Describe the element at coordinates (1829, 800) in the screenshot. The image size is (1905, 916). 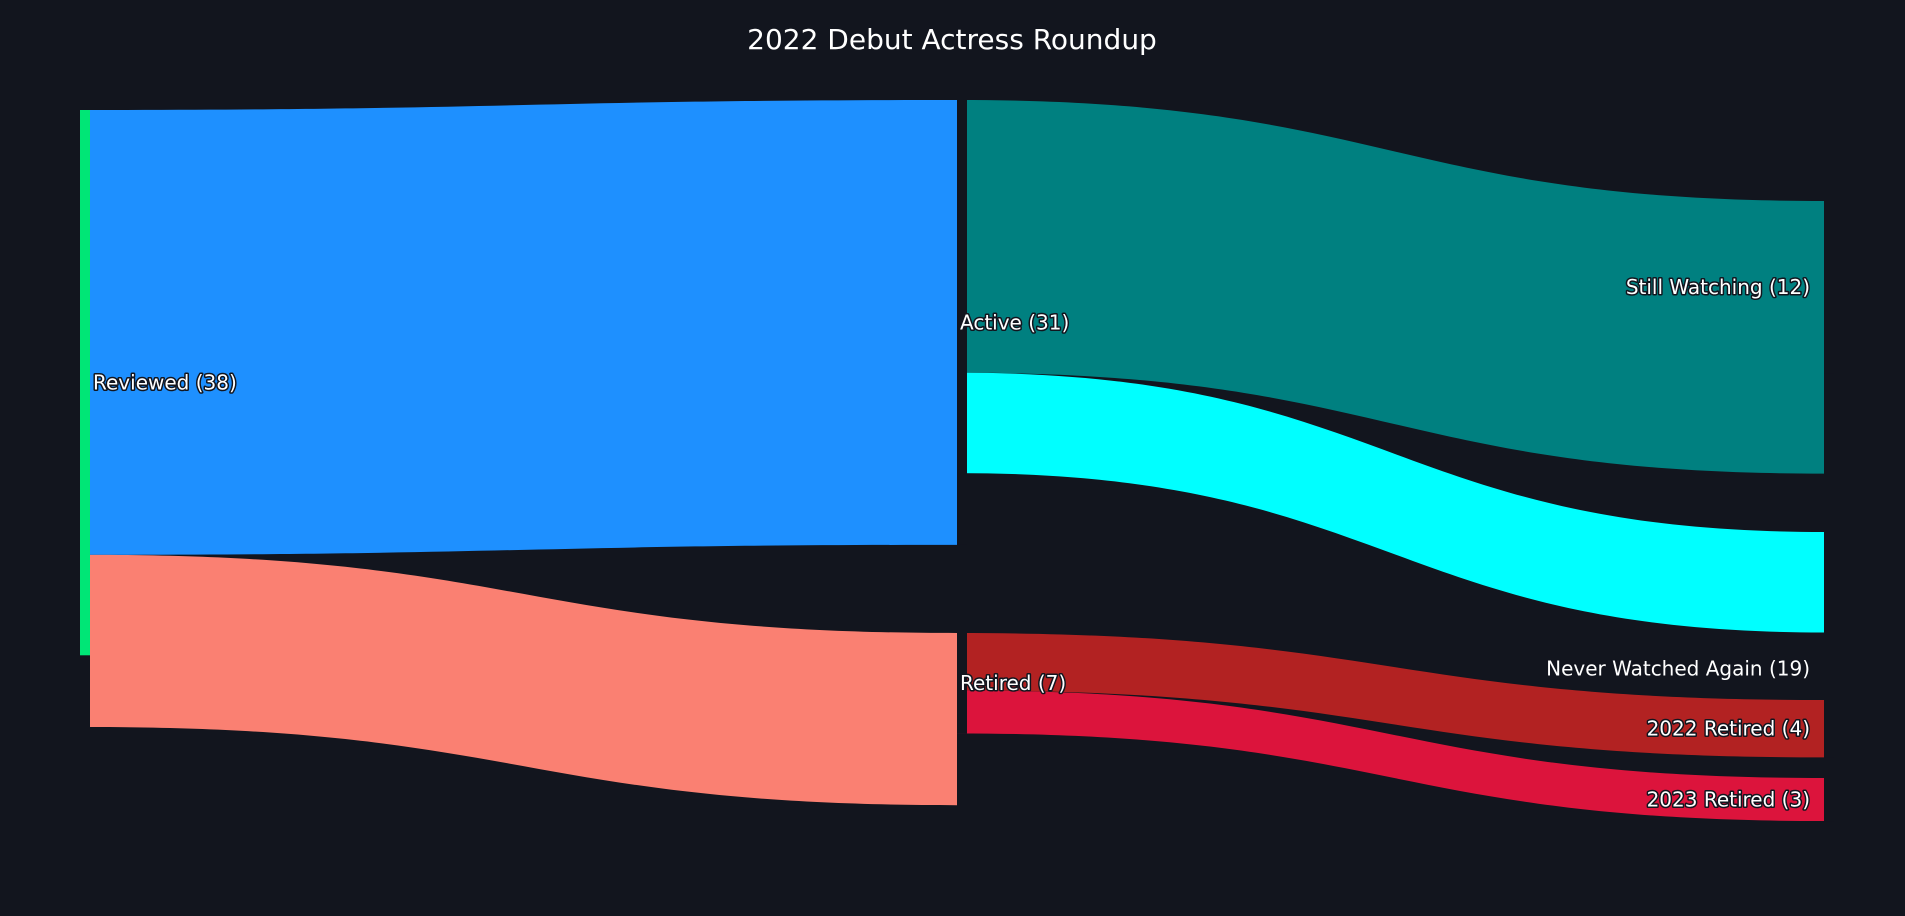
I see `sankey-node-r2023` at that location.